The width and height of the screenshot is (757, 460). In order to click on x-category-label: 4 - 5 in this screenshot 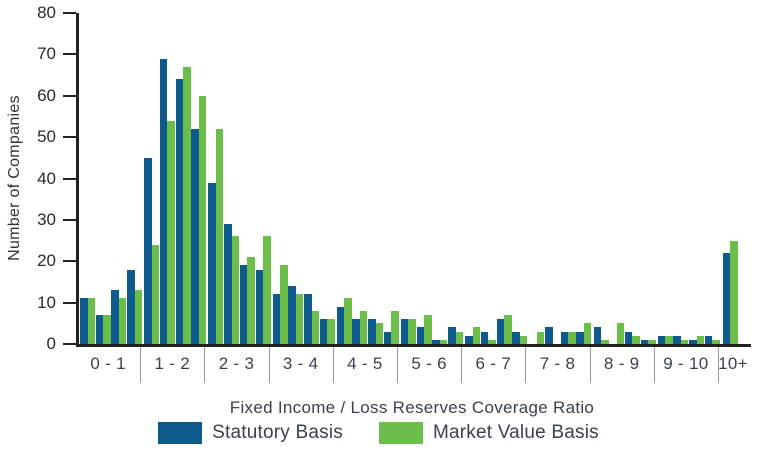, I will do `click(365, 363)`.